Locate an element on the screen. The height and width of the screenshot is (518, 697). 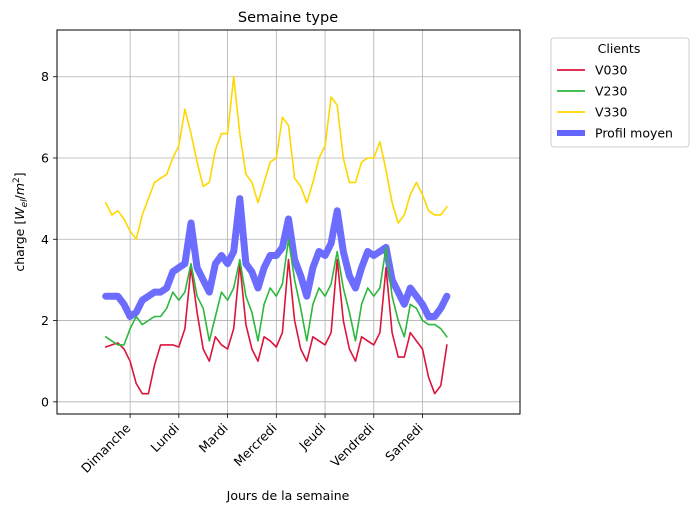
x-tick-label: Mardi is located at coordinates (213, 437).